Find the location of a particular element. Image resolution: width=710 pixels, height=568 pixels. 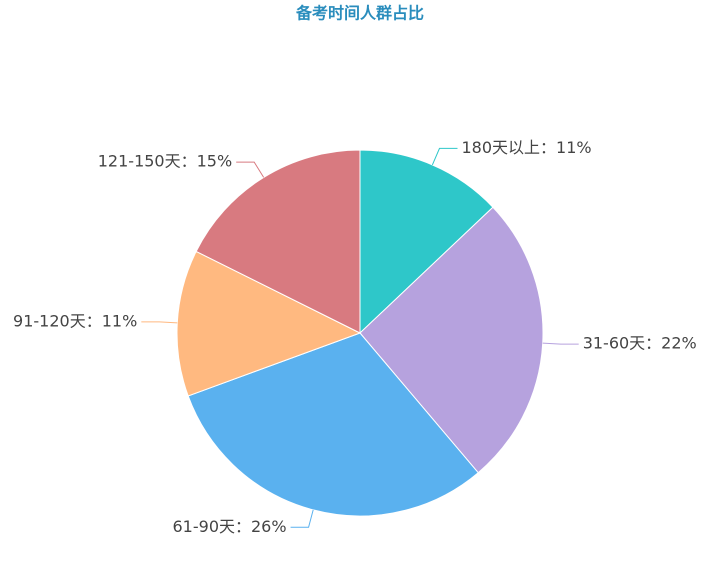

data-label: 121-150天：15% is located at coordinates (165, 161).